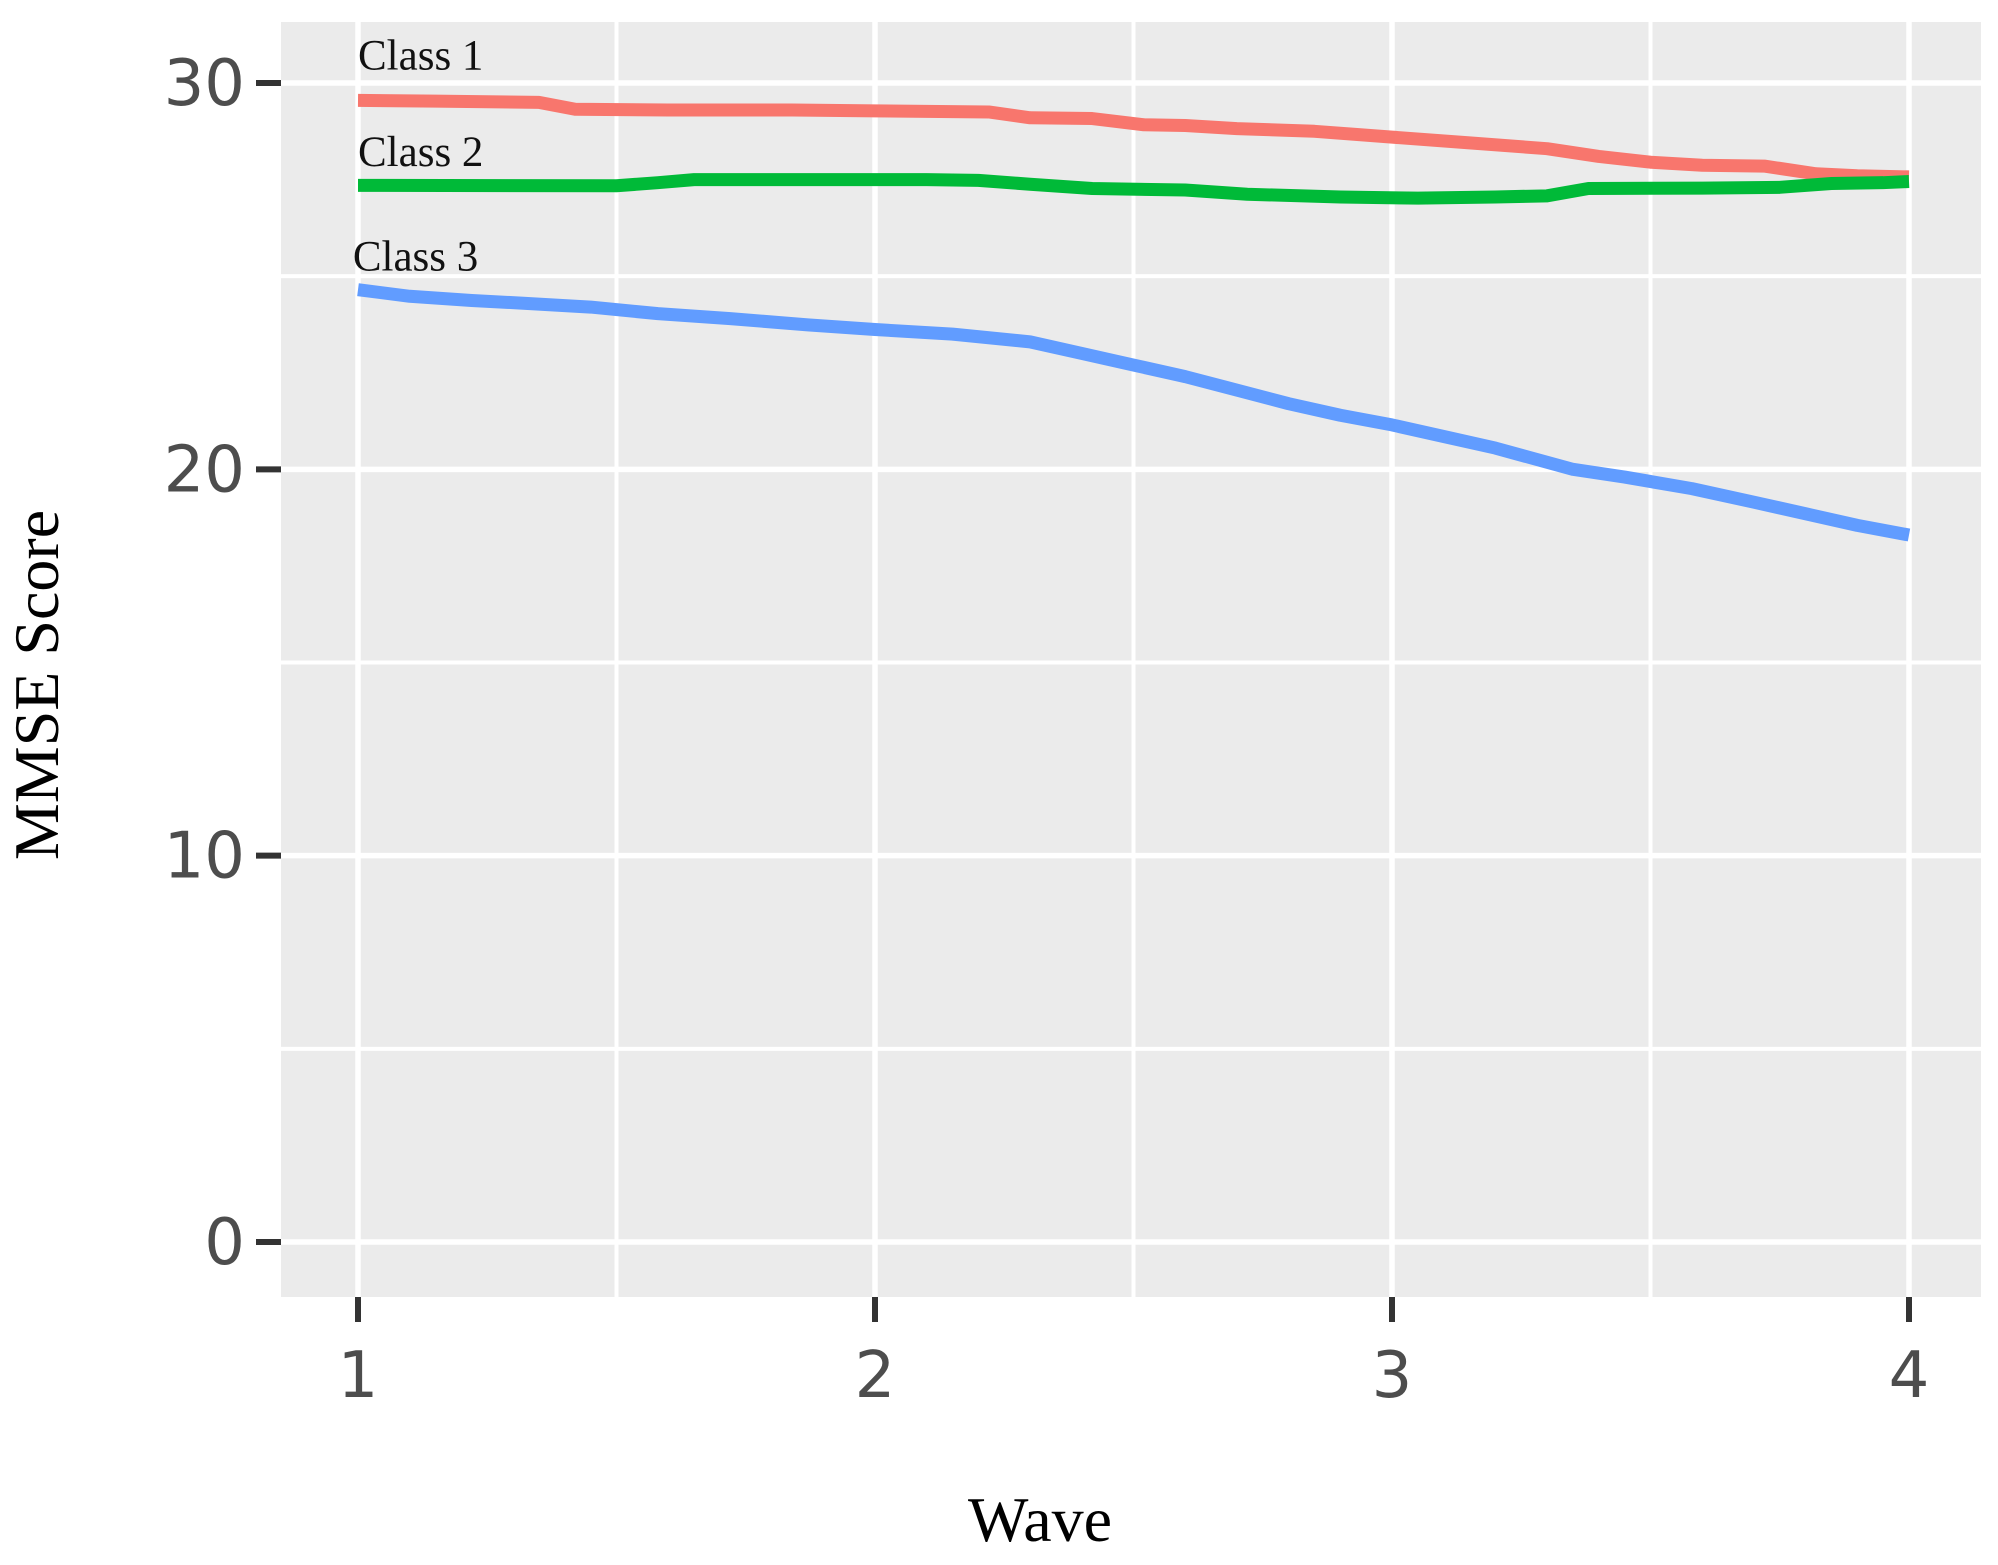 The width and height of the screenshot is (1998, 1565). I want to click on y-axis-title: MMSE Score, so click(36, 685).